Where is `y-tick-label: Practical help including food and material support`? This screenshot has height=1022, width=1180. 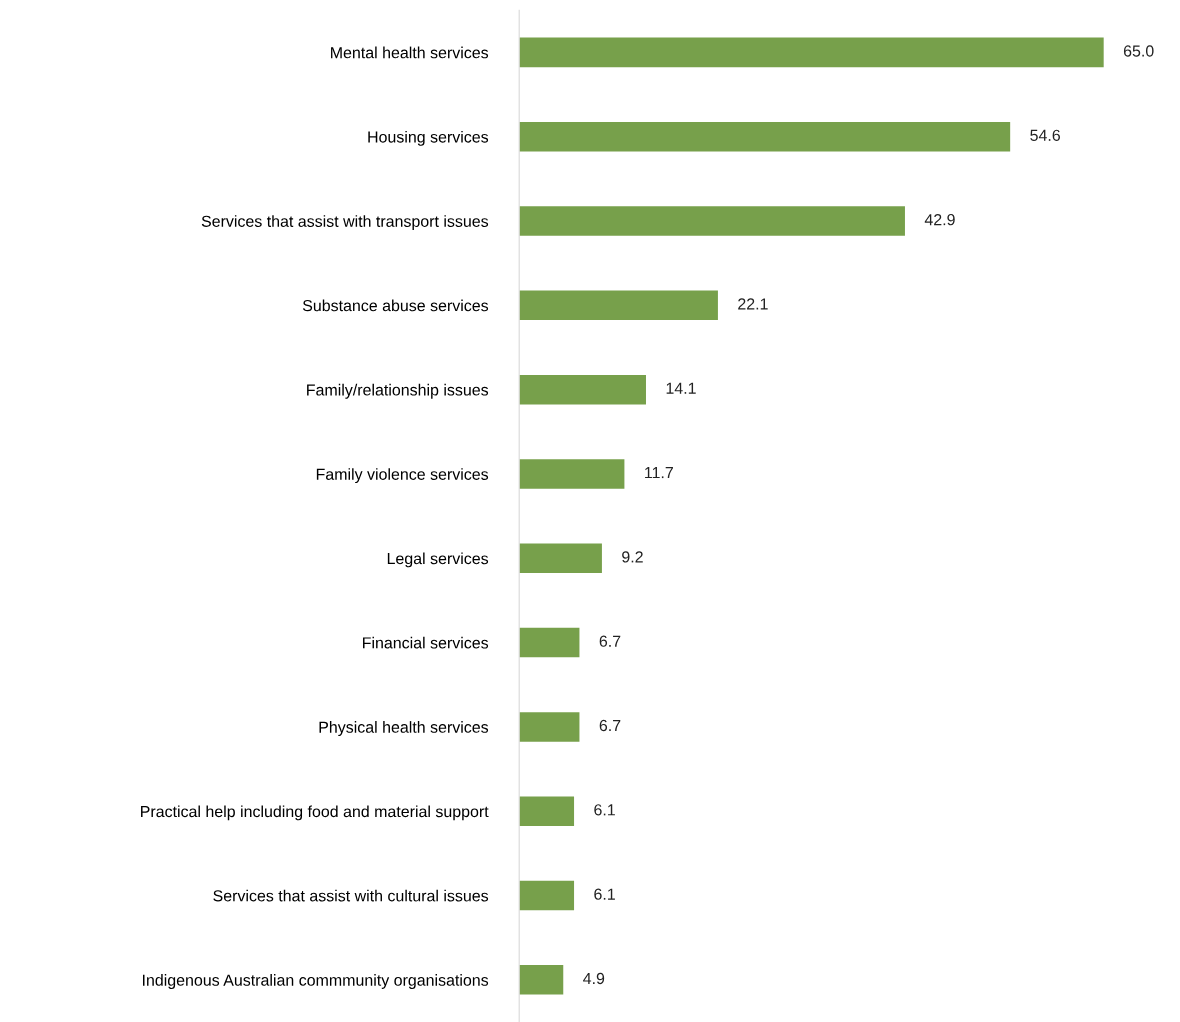
y-tick-label: Practical help including food and material support is located at coordinates (315, 813).